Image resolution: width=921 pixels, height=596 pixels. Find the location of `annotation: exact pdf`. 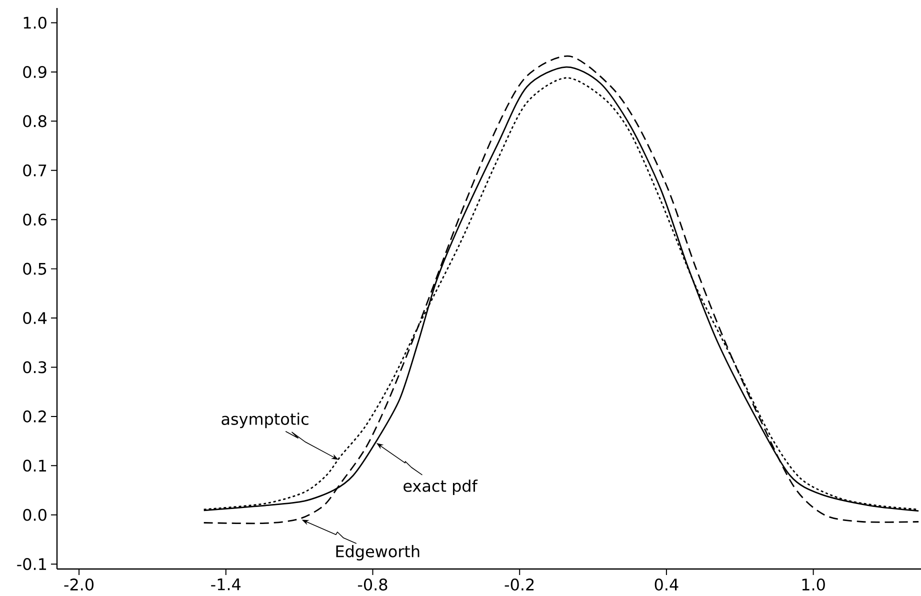

annotation: exact pdf is located at coordinates (441, 488).